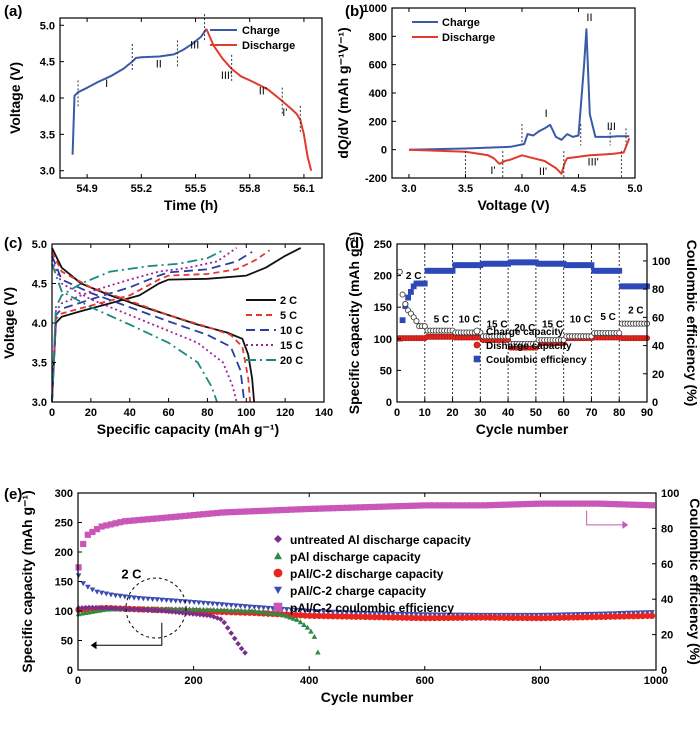 The height and width of the screenshot is (738, 700). Describe the element at coordinates (546, 114) in the screenshot. I see `panel-b-peak-annotation: I` at that location.